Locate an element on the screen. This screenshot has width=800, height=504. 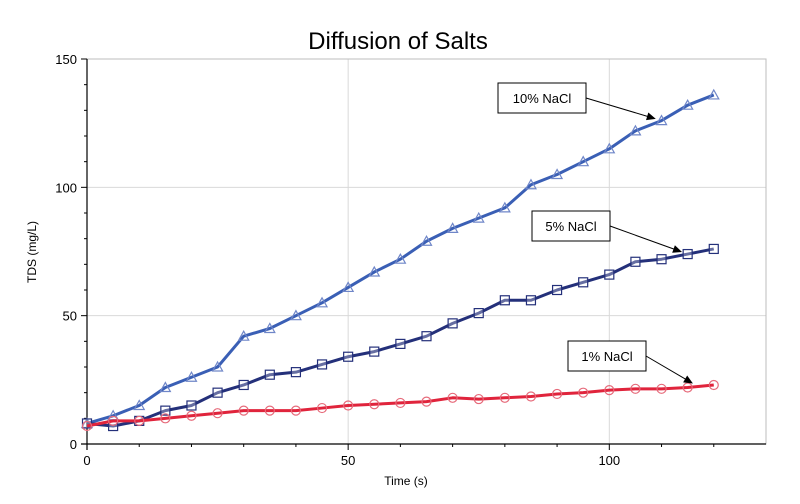
y-tick-label: 50 is located at coordinates (70, 316).